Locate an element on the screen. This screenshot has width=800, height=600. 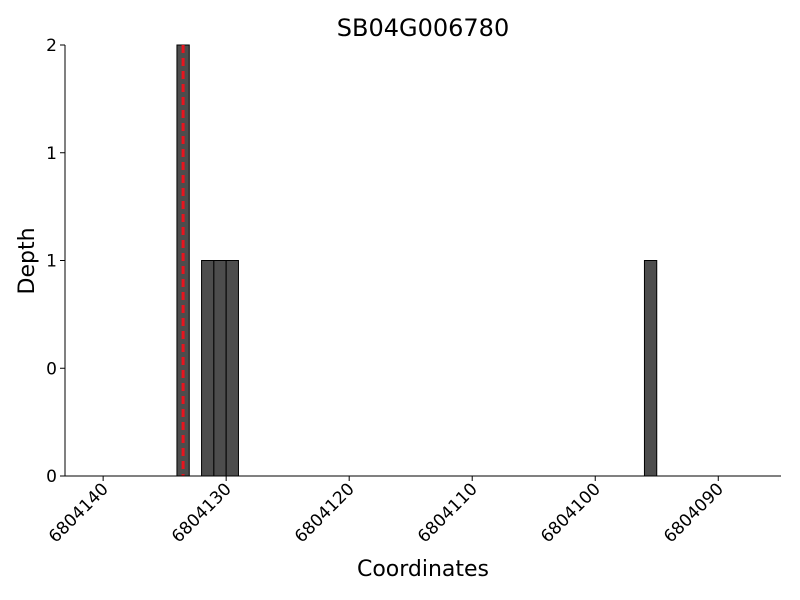
x-tick-label: 6804140 is located at coordinates (79, 513).